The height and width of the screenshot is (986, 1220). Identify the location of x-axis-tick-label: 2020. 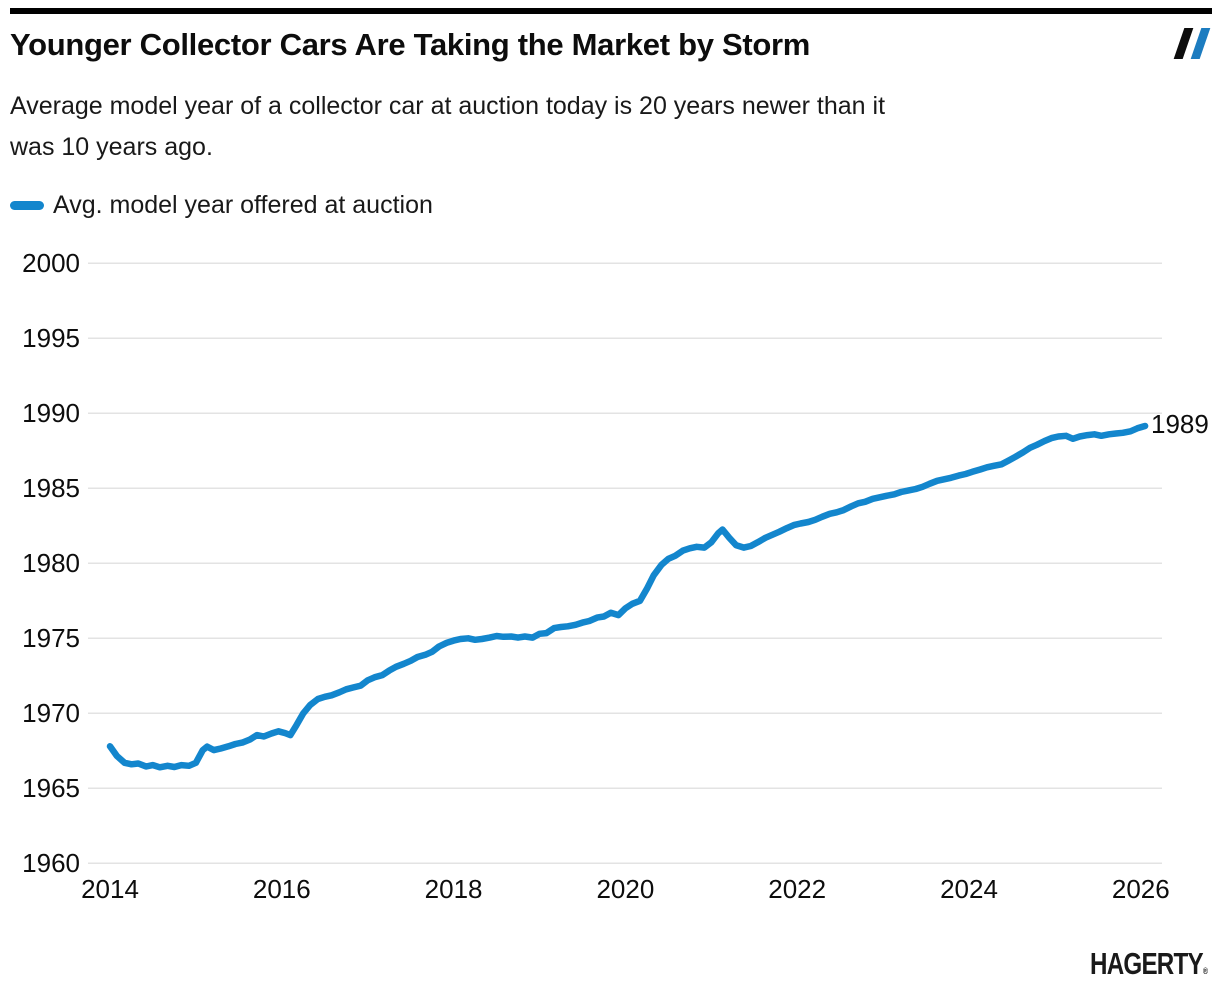
(625, 889).